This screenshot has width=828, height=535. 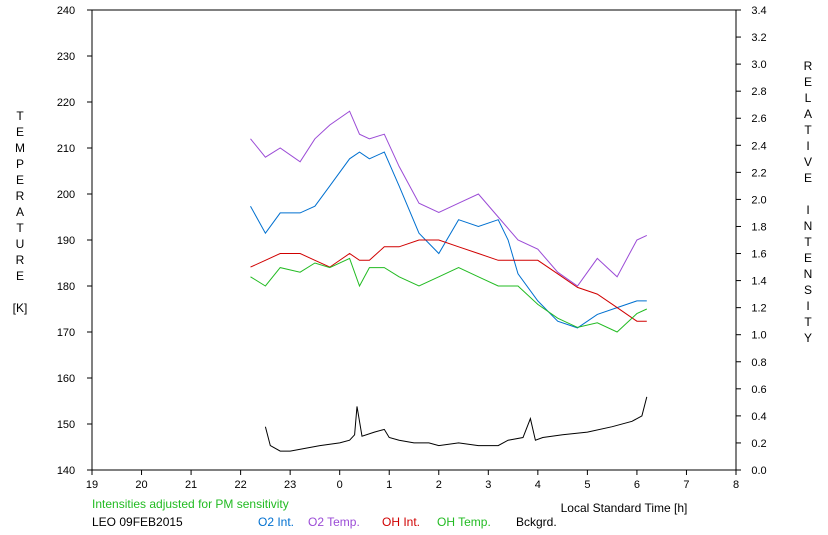 I want to click on legend-o2-temp: O2 Temp., so click(x=334, y=522).